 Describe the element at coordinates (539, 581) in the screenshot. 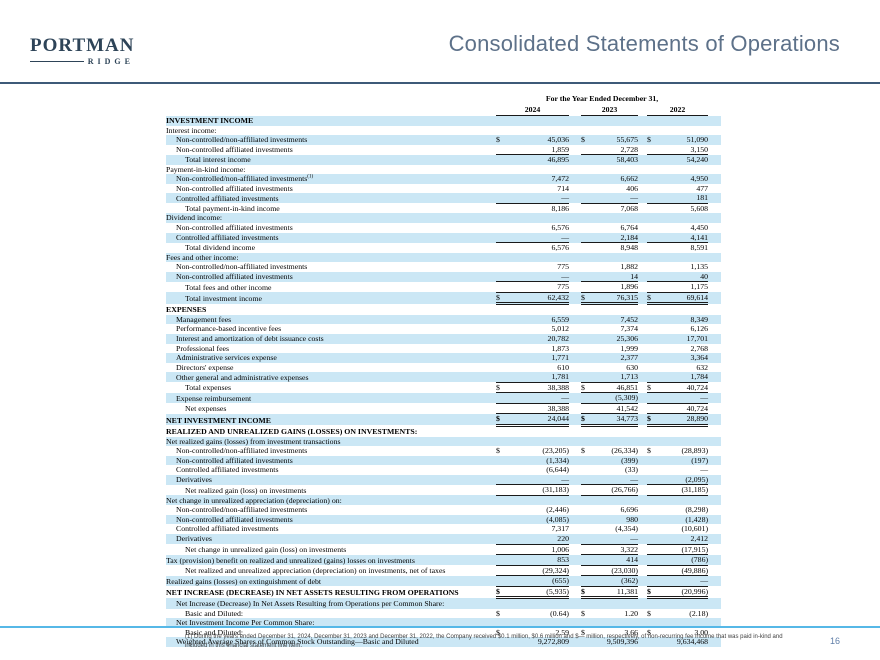

I see `value-cell: (655)` at that location.